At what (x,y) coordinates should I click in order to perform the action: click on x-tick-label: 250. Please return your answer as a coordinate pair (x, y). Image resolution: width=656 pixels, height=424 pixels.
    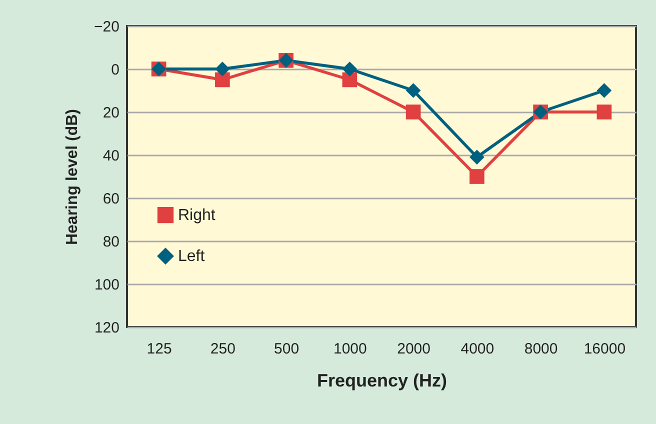
    Looking at the image, I should click on (223, 349).